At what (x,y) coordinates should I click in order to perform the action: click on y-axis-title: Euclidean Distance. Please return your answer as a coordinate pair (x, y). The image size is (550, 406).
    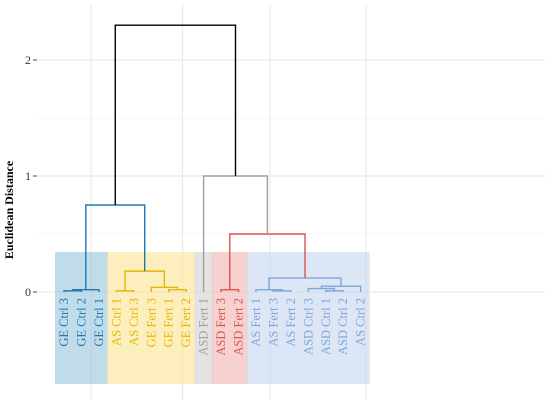
    Looking at the image, I should click on (9, 209).